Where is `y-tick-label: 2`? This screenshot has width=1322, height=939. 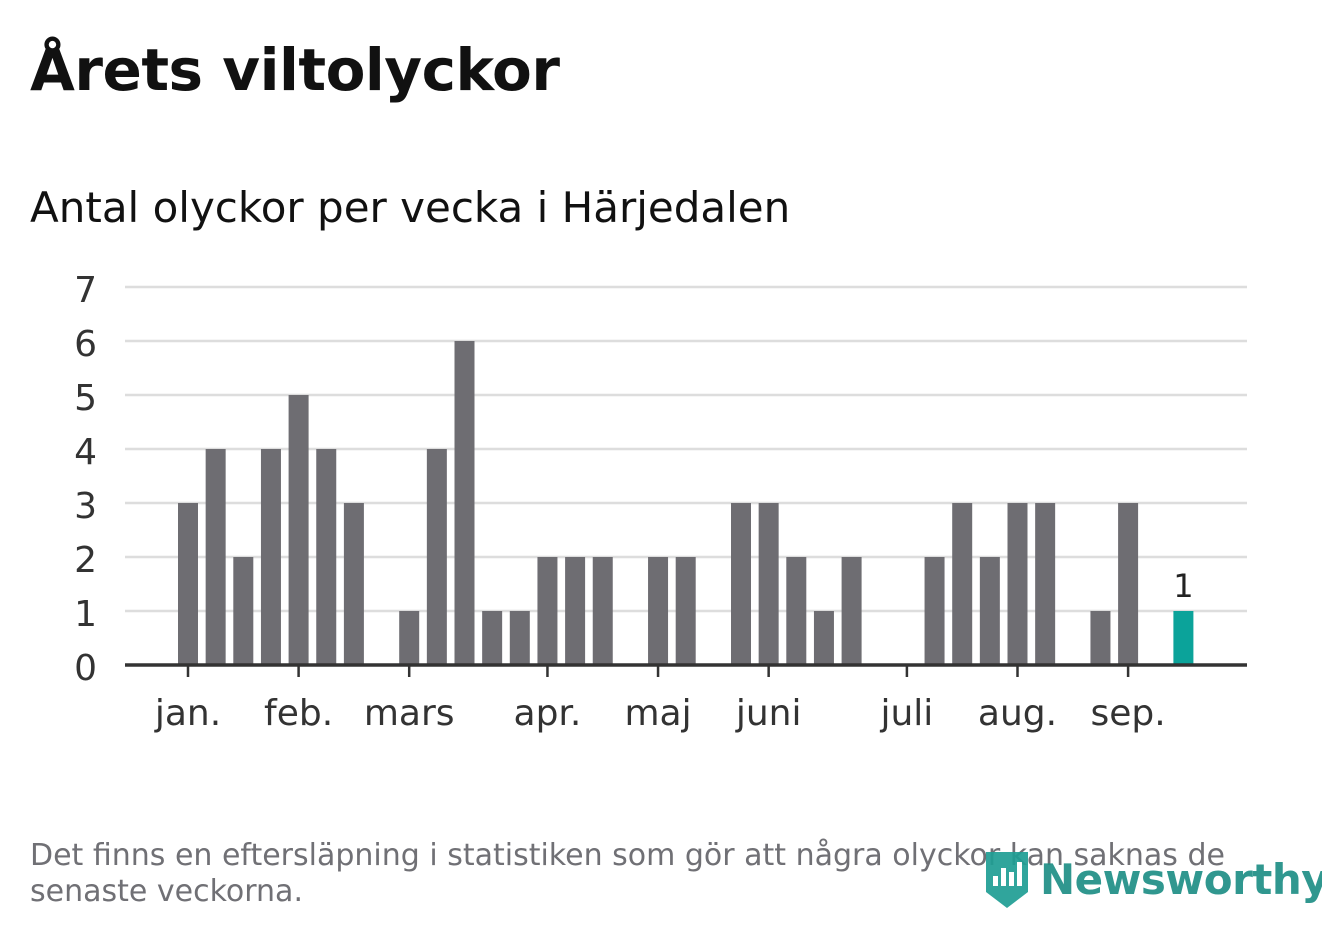
y-tick-label: 2 is located at coordinates (85, 560).